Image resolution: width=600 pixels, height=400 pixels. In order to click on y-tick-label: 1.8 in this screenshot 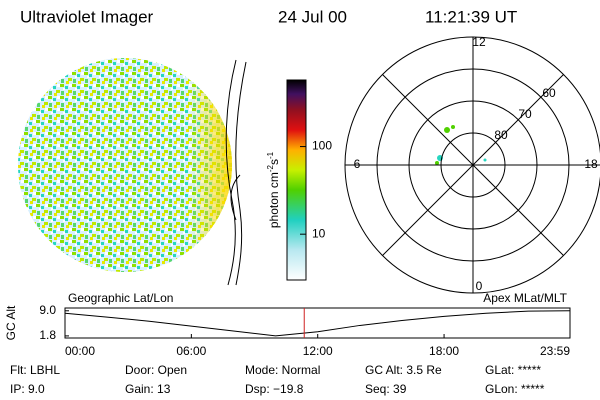, I will do `click(47, 335)`.